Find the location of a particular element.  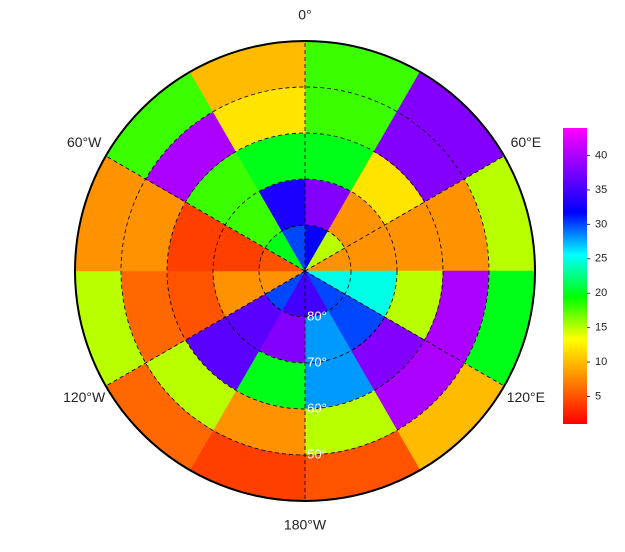

lat-label: 80° is located at coordinates (317, 315).